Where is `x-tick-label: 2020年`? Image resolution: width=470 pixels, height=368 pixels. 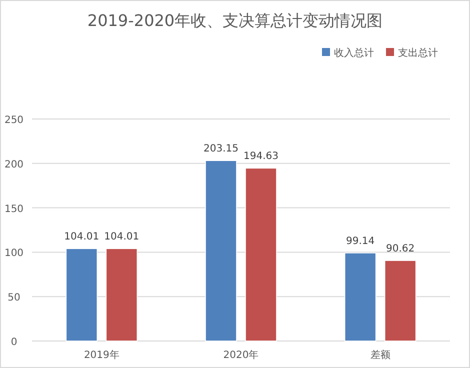 x-tick-label: 2020年 is located at coordinates (241, 355).